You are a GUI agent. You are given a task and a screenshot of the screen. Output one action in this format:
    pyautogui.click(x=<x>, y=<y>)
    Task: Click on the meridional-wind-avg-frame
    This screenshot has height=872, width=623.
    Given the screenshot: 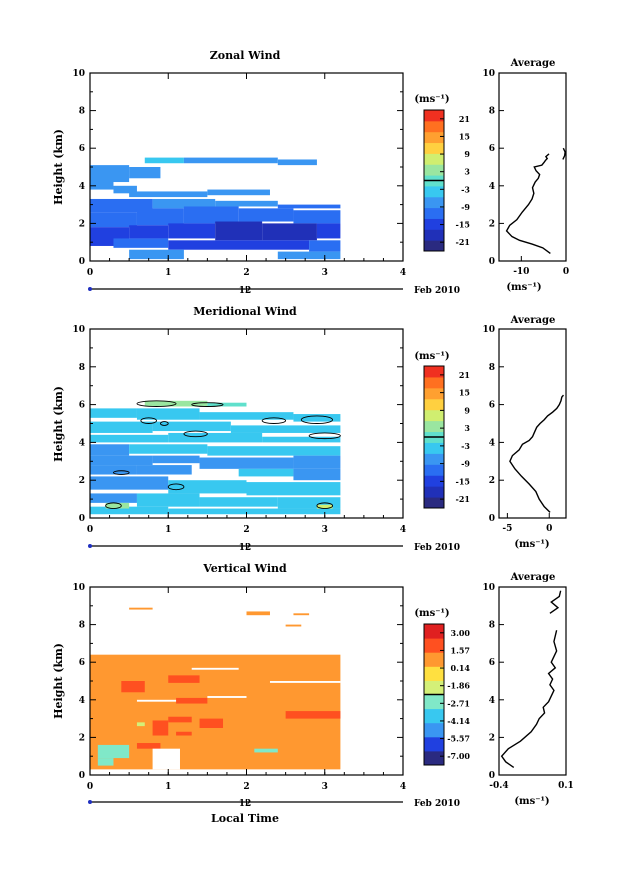 What is the action you would take?
    pyautogui.click(x=532, y=423)
    